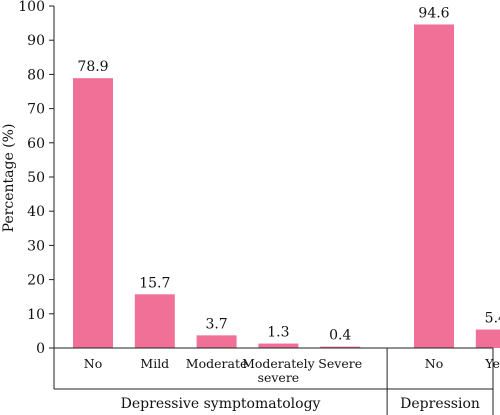 The width and height of the screenshot is (500, 415). I want to click on x-category-label-line: severe, so click(279, 377).